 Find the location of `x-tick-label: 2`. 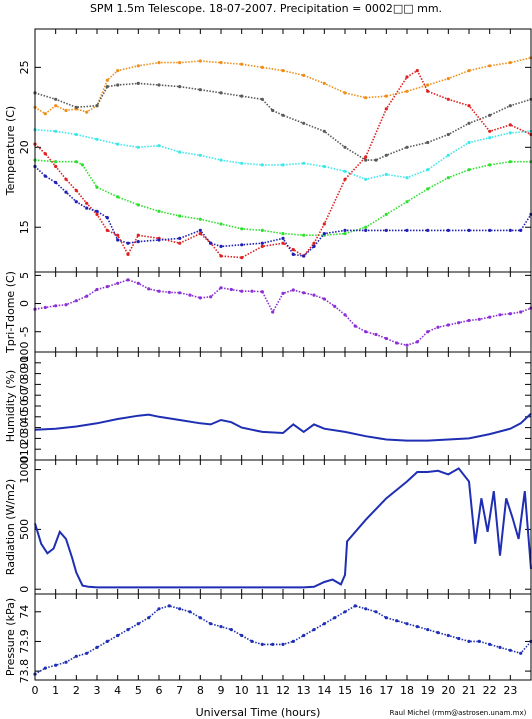

x-tick-label: 2 is located at coordinates (76, 690).